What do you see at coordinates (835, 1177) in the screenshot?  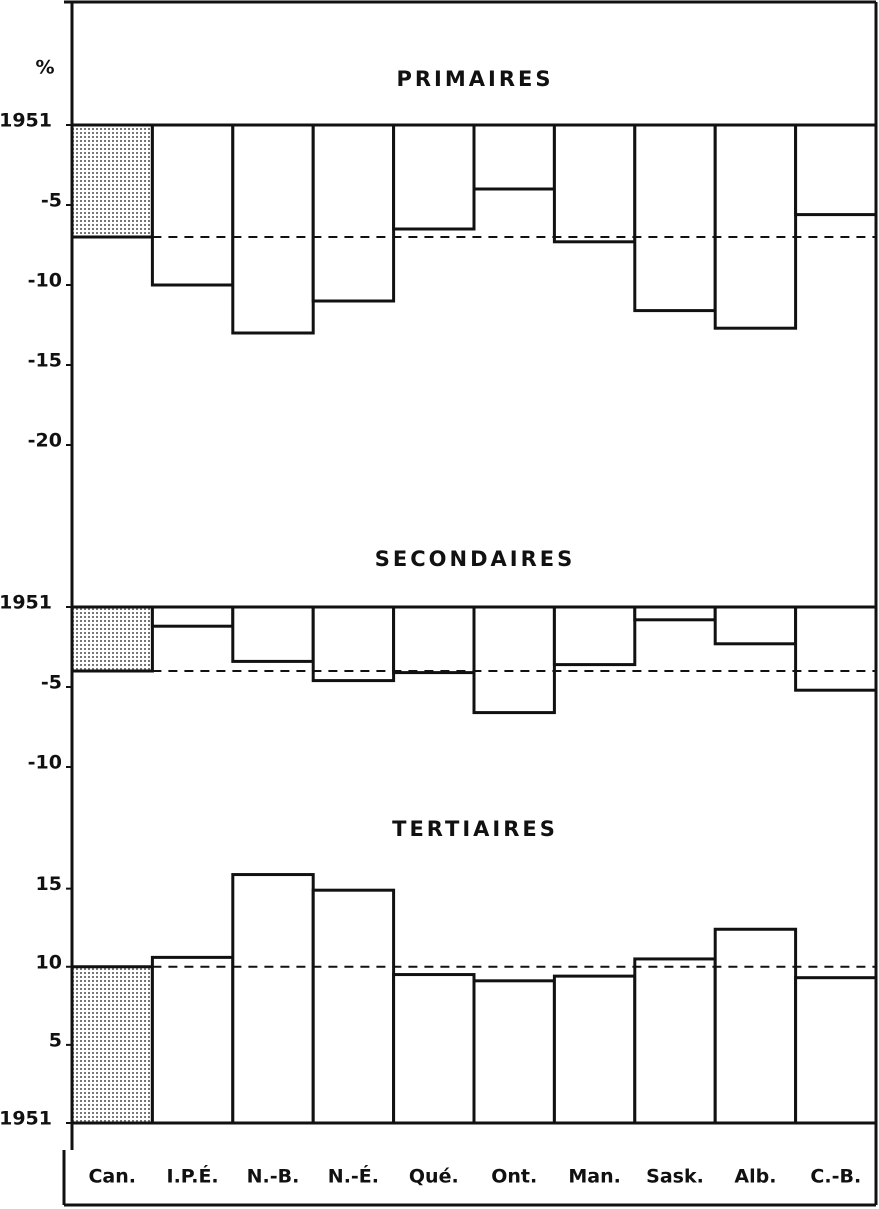 I see `x-tick-label: C.-B.` at bounding box center [835, 1177].